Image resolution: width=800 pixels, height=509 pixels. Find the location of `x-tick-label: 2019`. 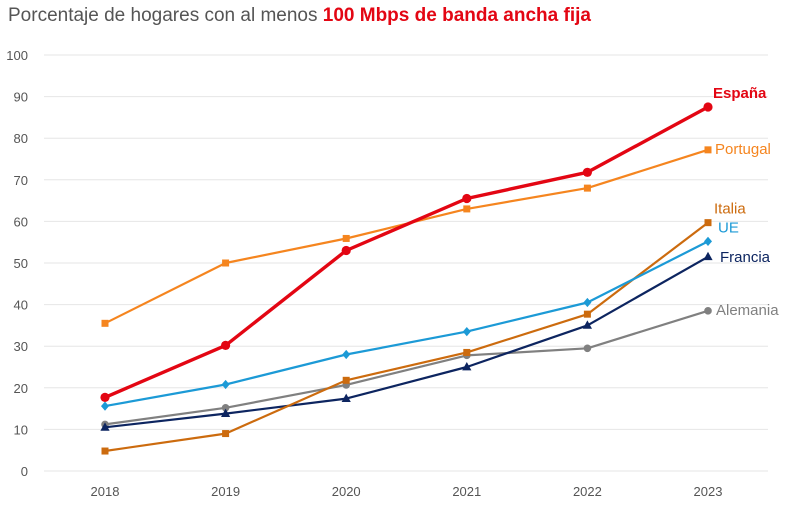

x-tick-label: 2019 is located at coordinates (225, 491).